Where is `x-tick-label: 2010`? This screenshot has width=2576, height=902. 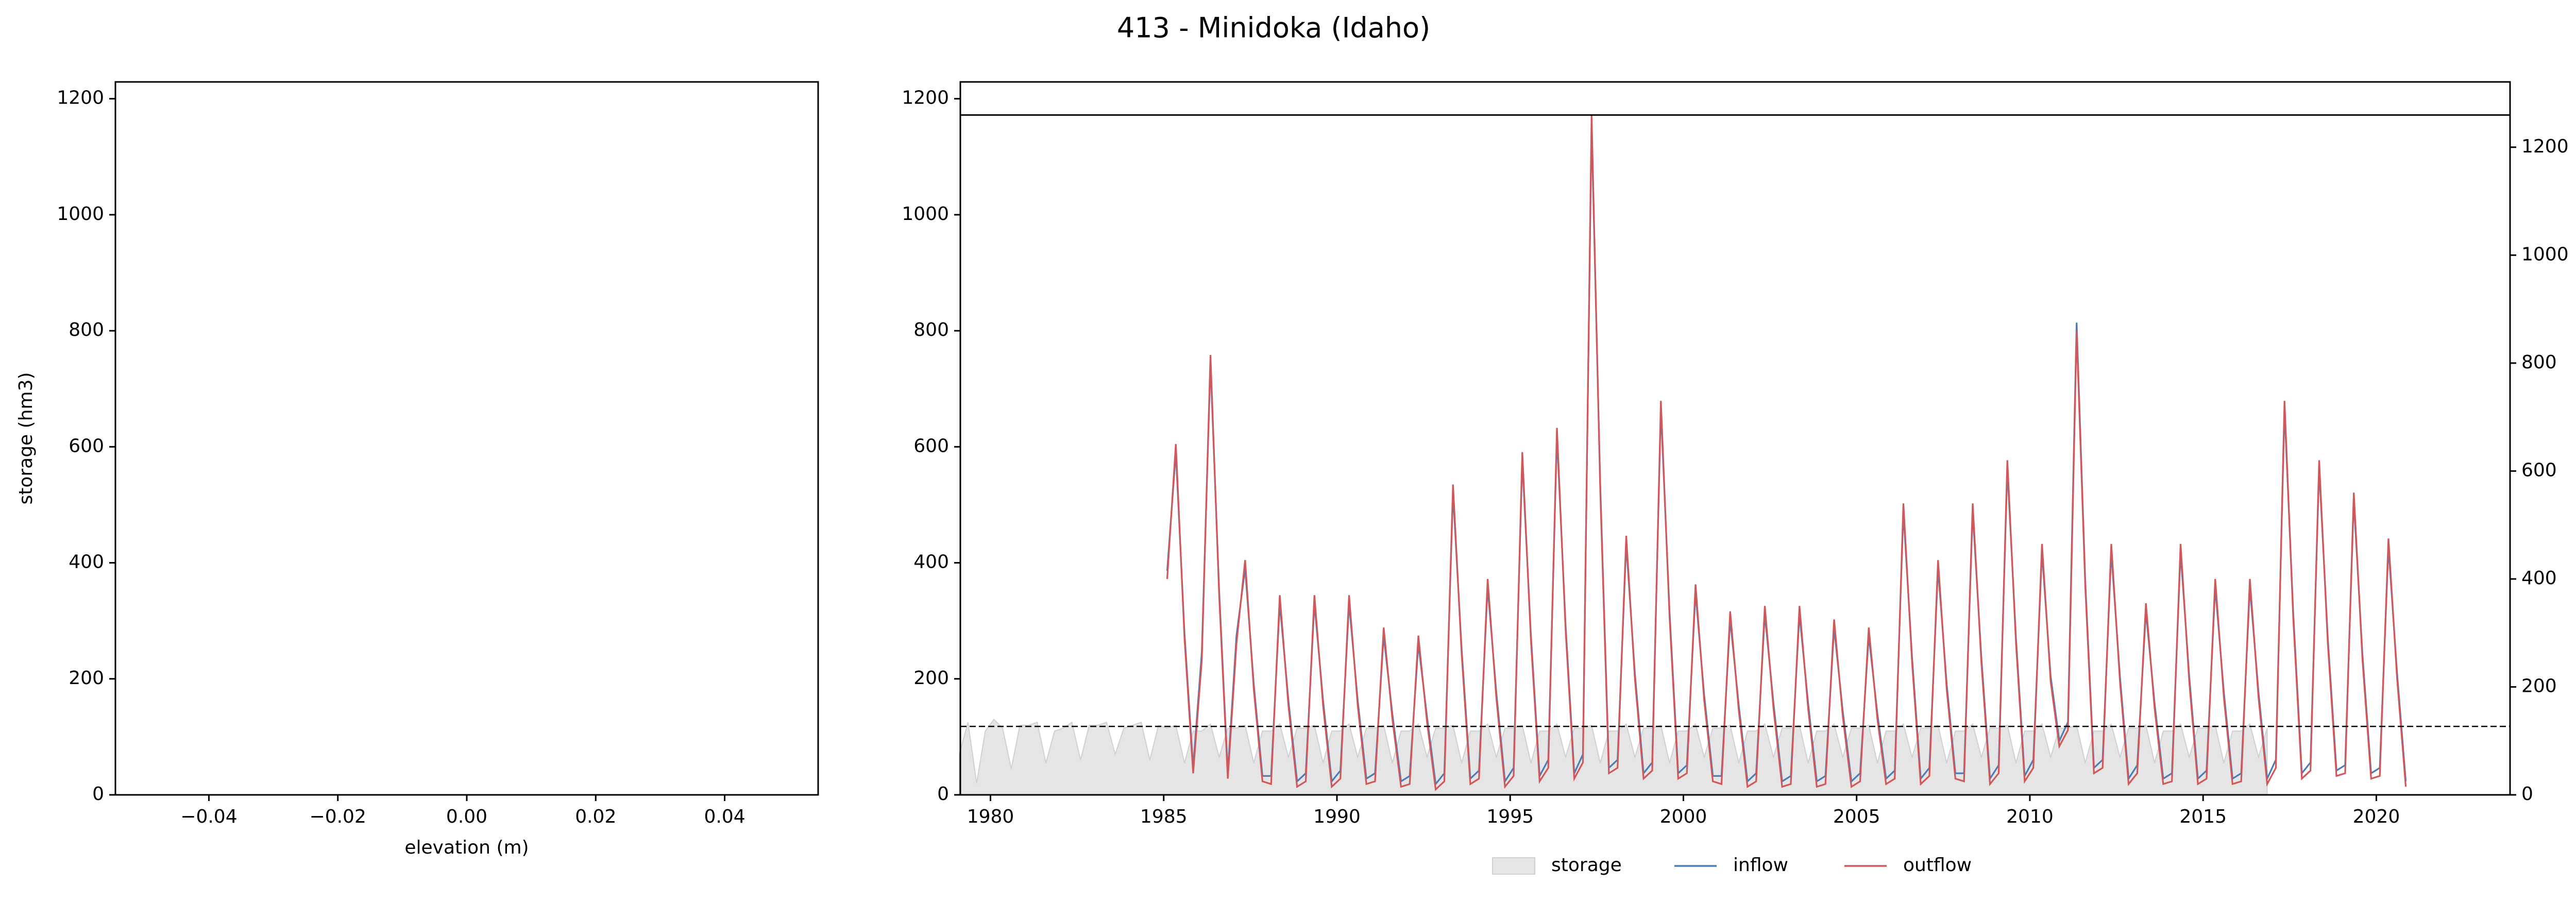 x-tick-label: 2010 is located at coordinates (2030, 816).